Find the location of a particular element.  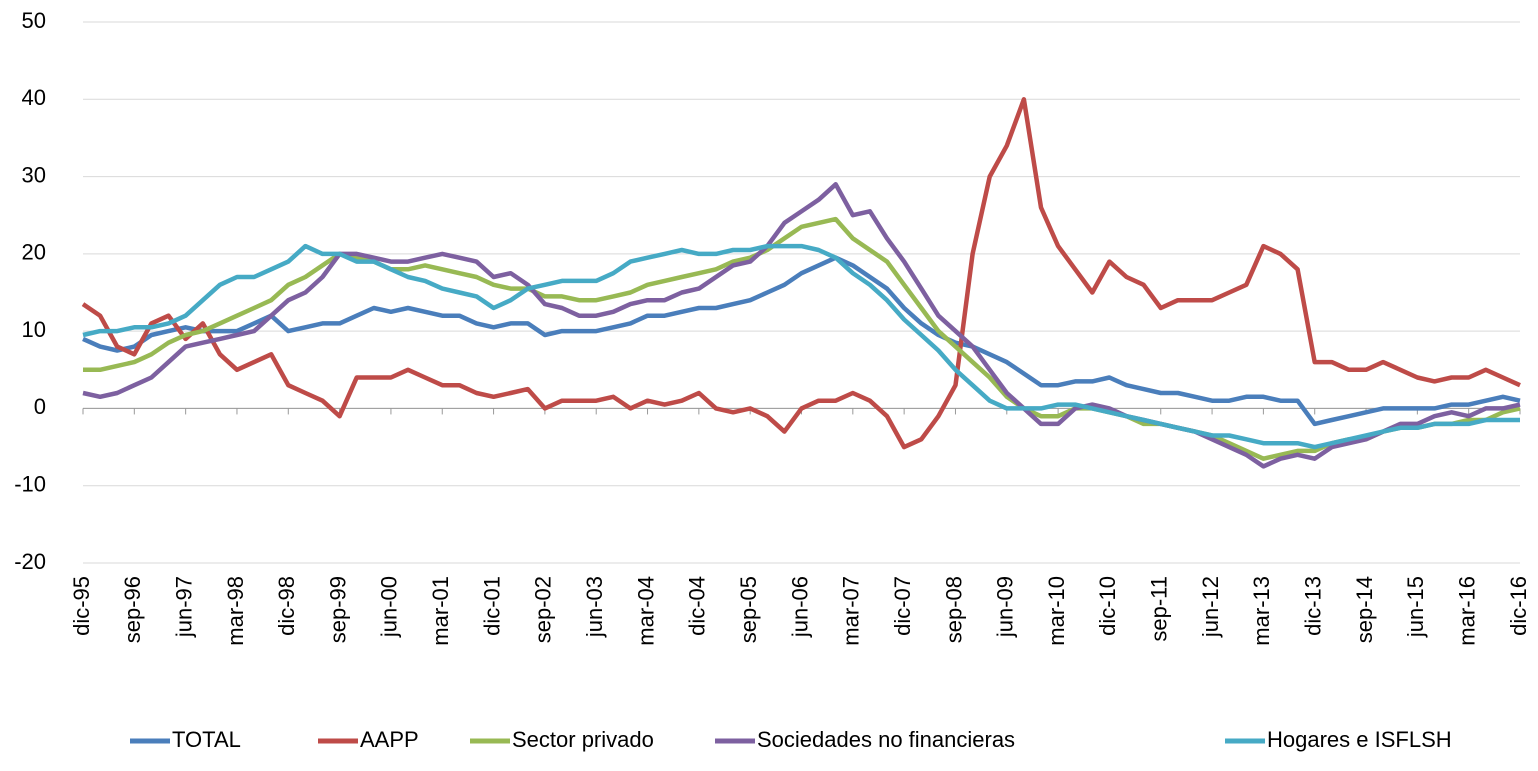

x-tick-label: jun-09 is located at coordinates (1005, 607).